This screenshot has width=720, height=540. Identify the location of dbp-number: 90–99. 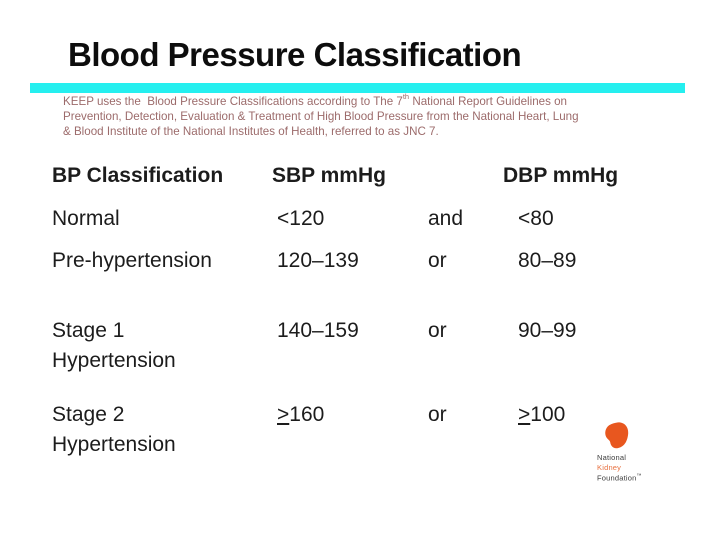
(547, 330).